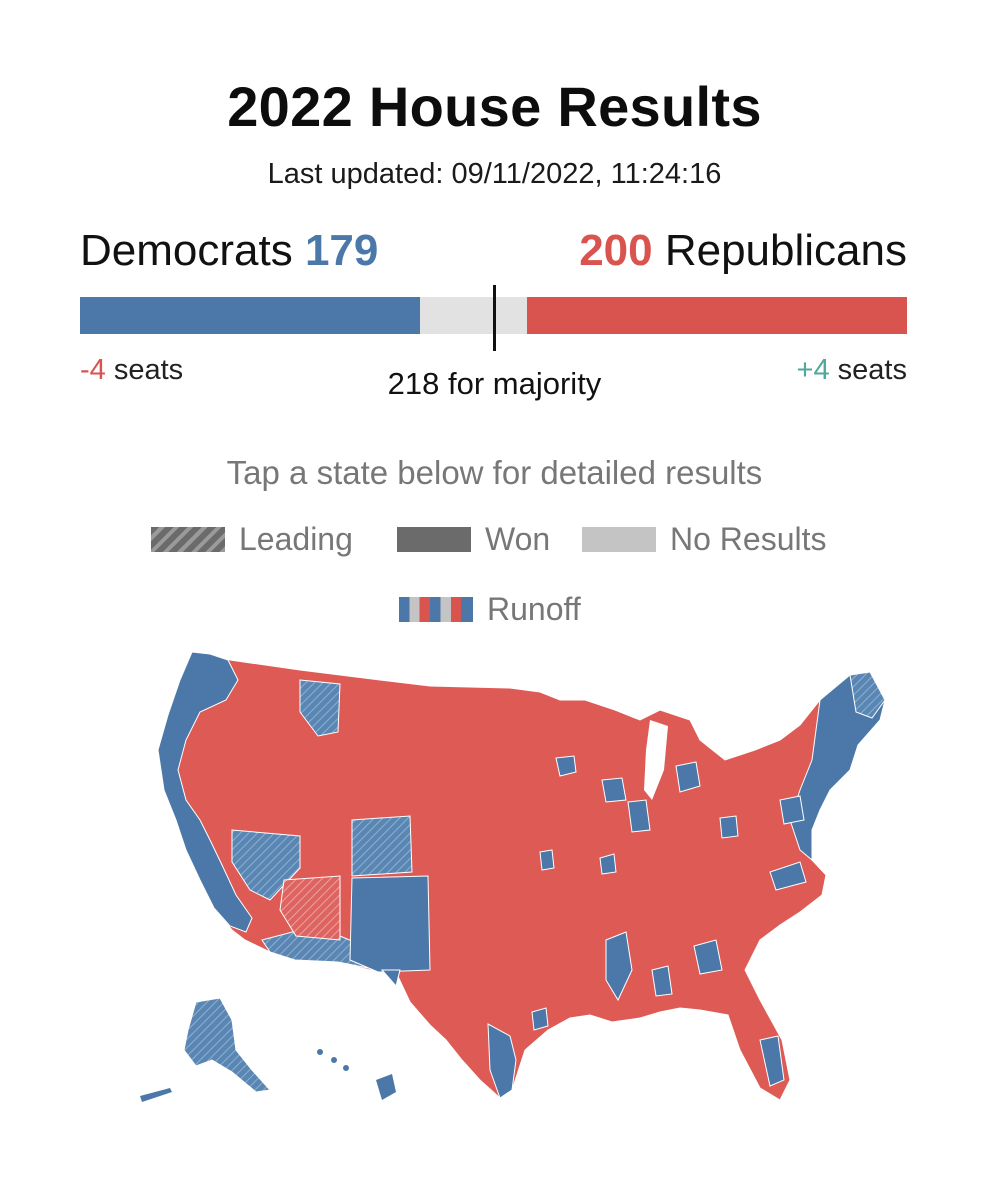 The image size is (989, 1200). What do you see at coordinates (608, 864) in the screenshot?
I see `st-louis-dem` at bounding box center [608, 864].